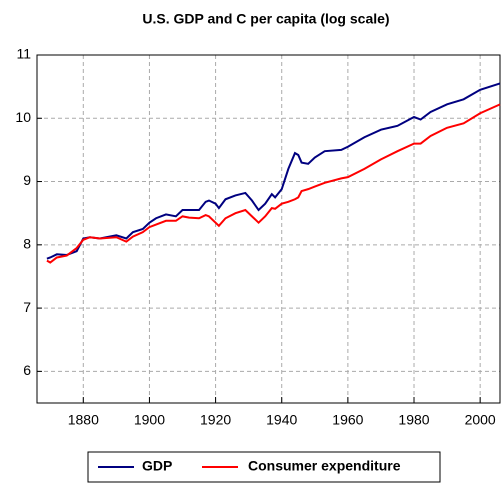 Image resolution: width=503 pixels, height=487 pixels. I want to click on x-tick-label: 1880, so click(83, 420).